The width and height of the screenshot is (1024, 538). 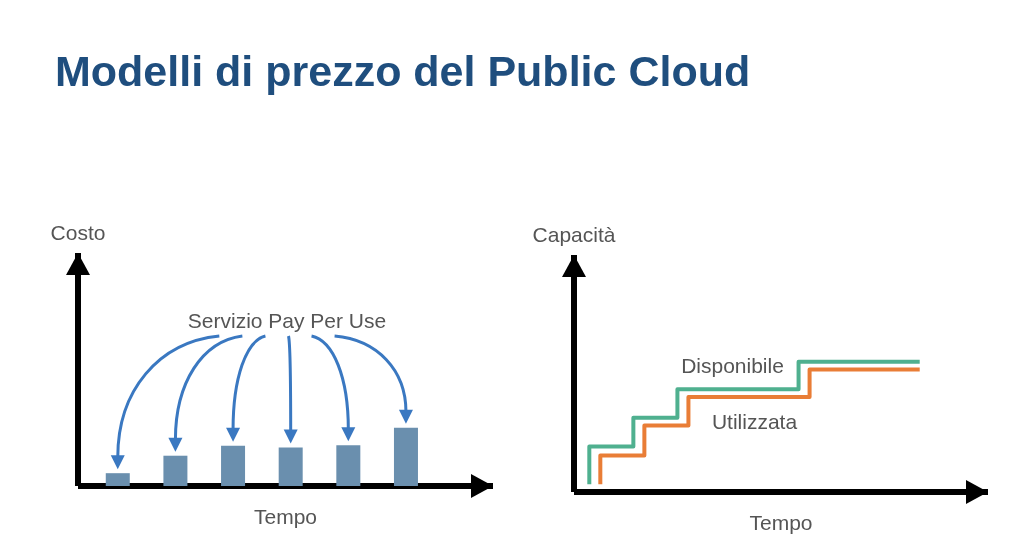 I want to click on text: Servizio Pay Per Use, so click(x=287, y=320).